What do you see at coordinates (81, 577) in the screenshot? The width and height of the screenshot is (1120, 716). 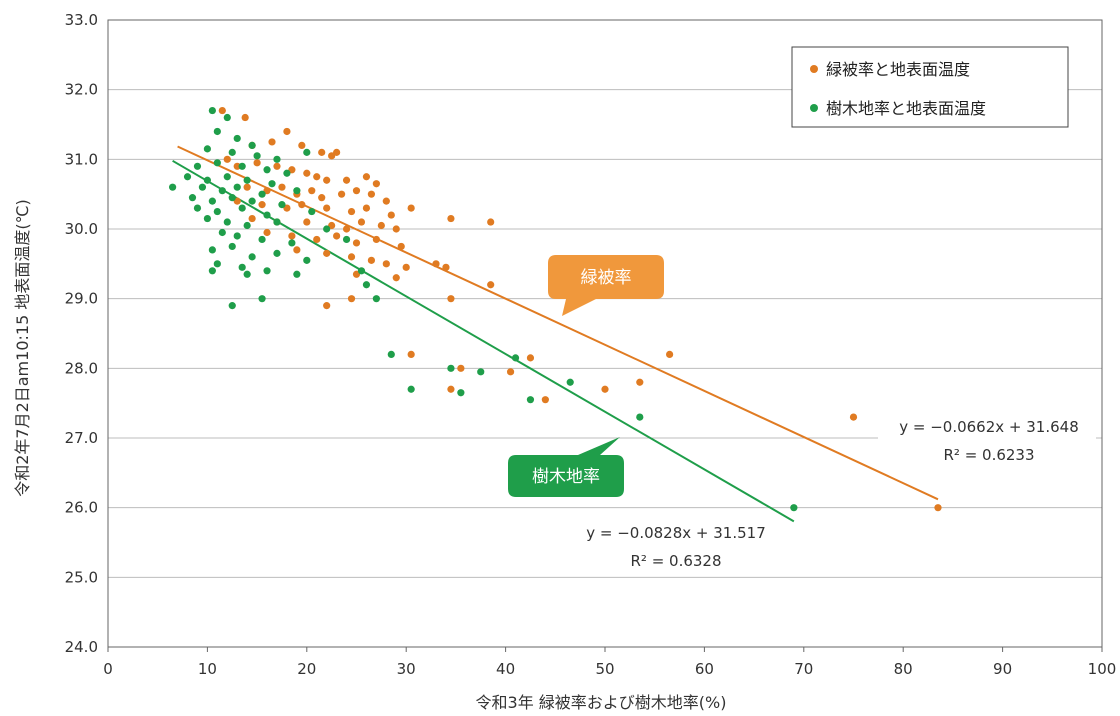 I see `y-tick-label: 25.0` at bounding box center [81, 577].